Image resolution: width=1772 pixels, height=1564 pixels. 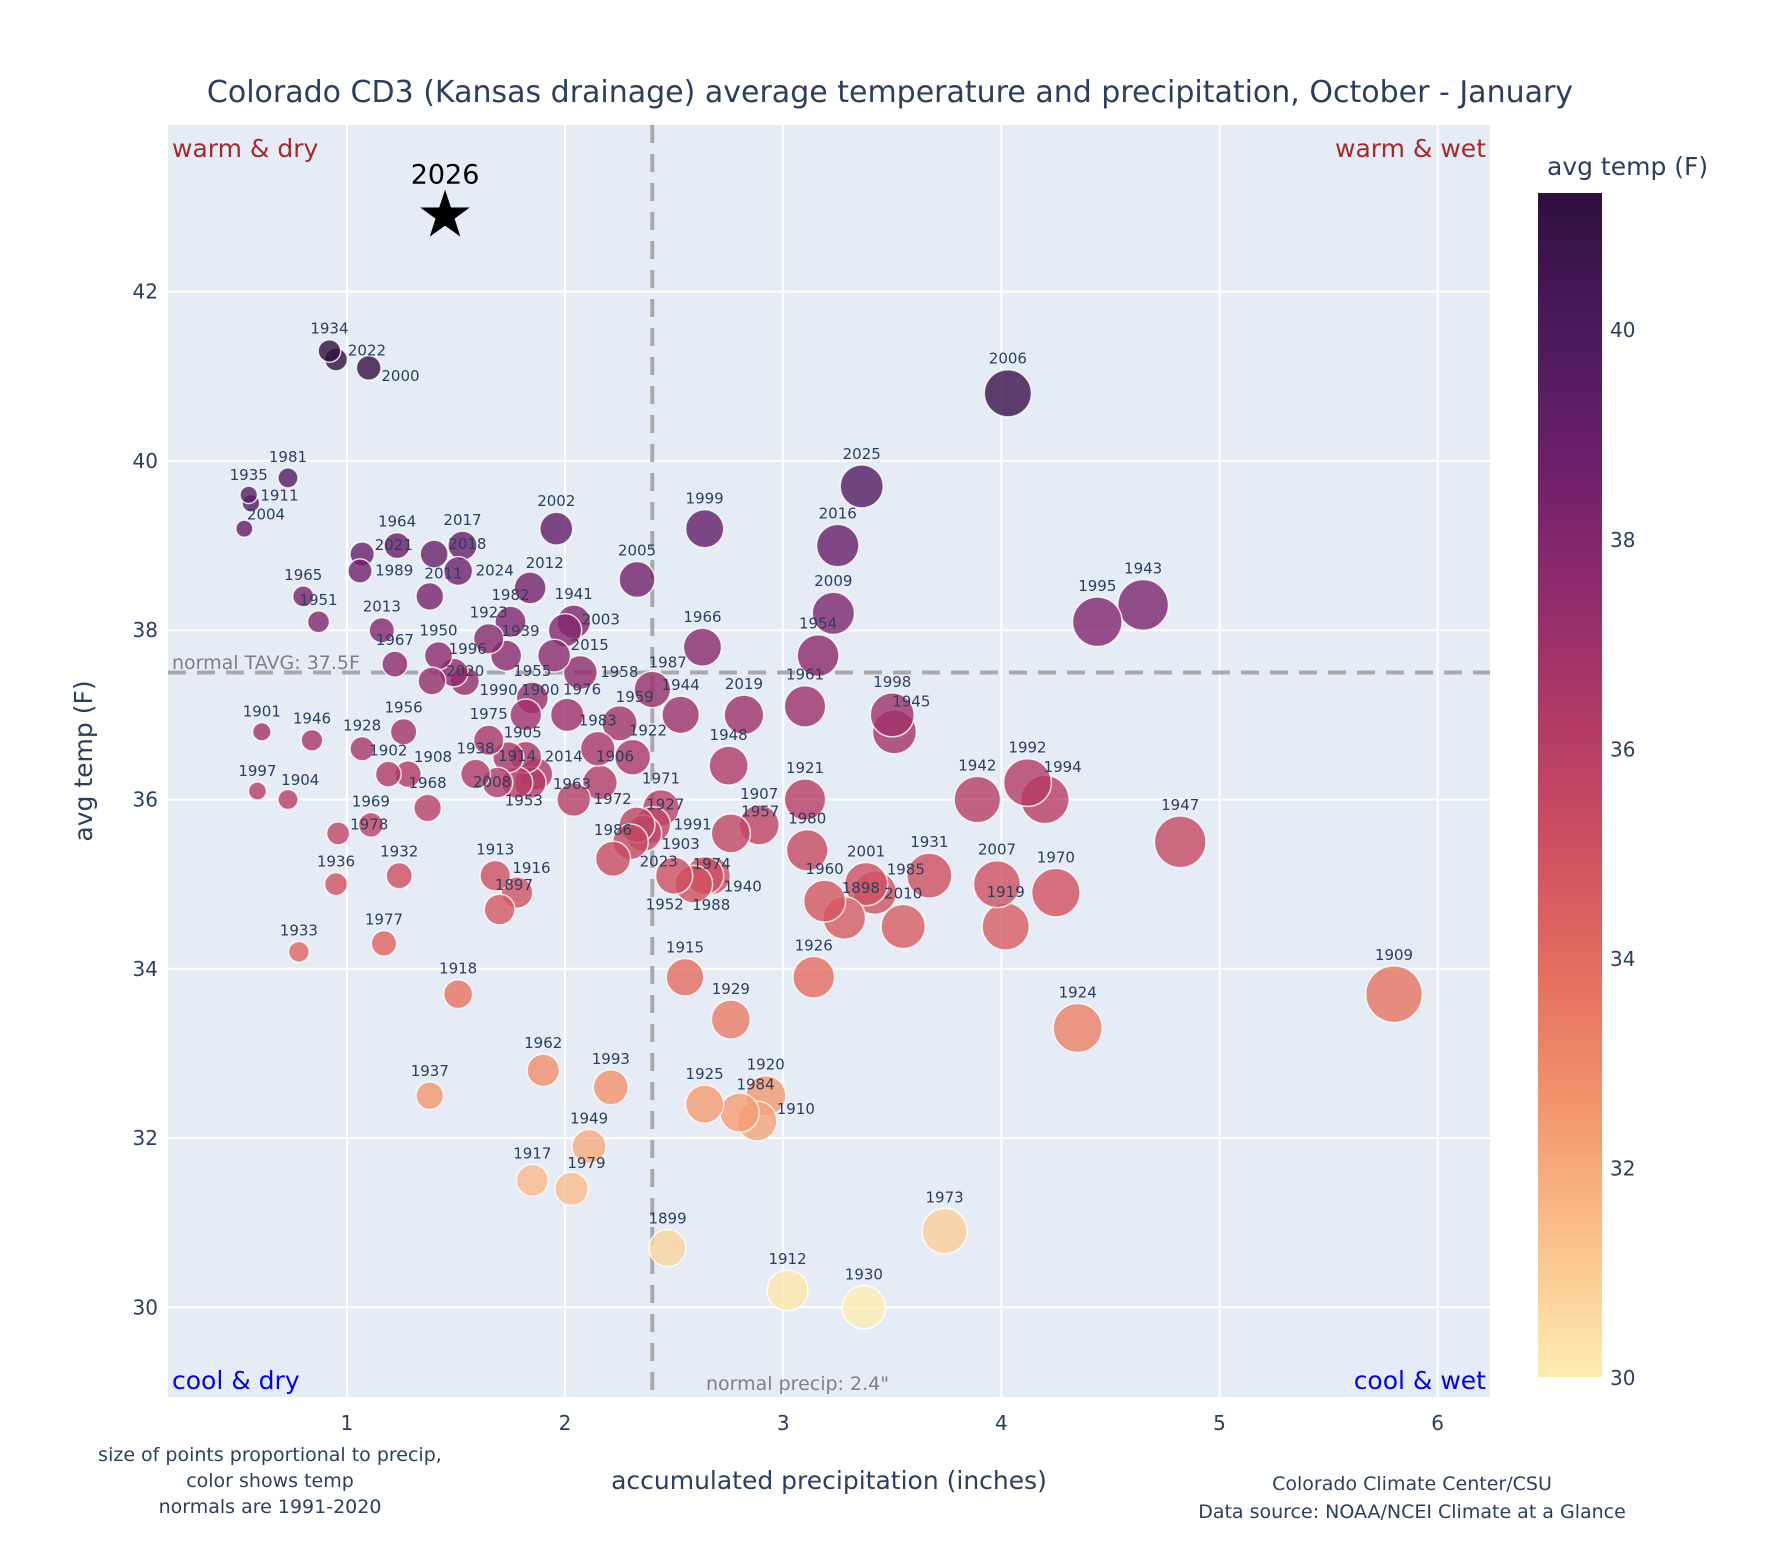 I want to click on point-label-1959: 1959, so click(x=635, y=697).